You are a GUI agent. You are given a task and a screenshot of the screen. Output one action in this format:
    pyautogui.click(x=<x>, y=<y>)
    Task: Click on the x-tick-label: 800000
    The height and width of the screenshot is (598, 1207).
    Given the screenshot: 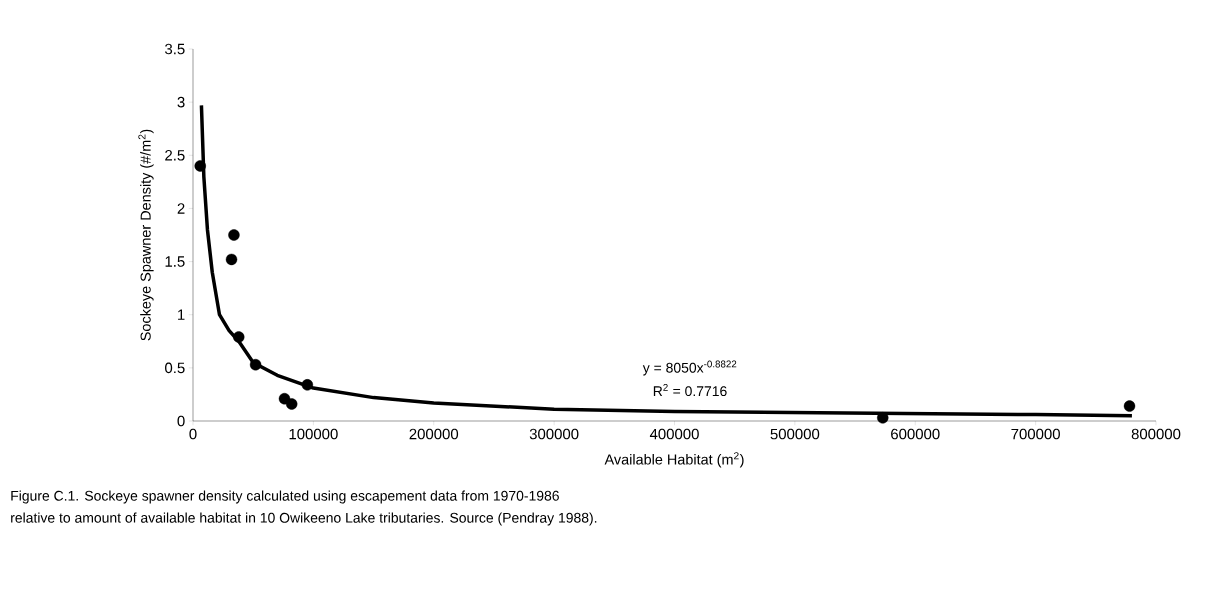 What is the action you would take?
    pyautogui.click(x=1156, y=434)
    